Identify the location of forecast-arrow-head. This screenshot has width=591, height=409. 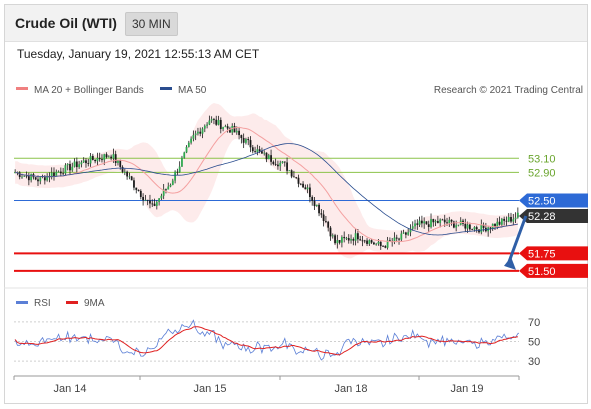
(510, 263).